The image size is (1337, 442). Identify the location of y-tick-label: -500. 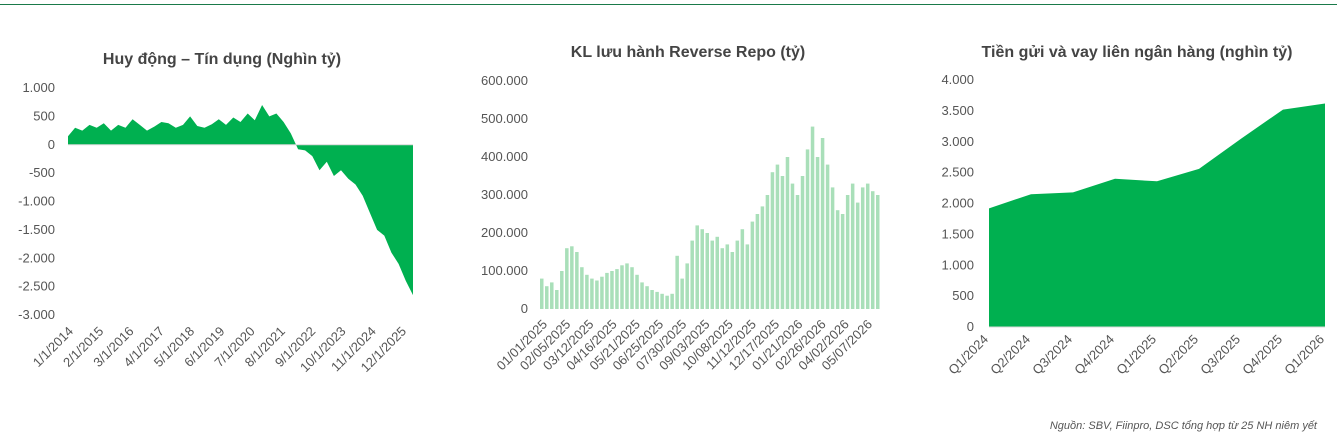
(42, 172).